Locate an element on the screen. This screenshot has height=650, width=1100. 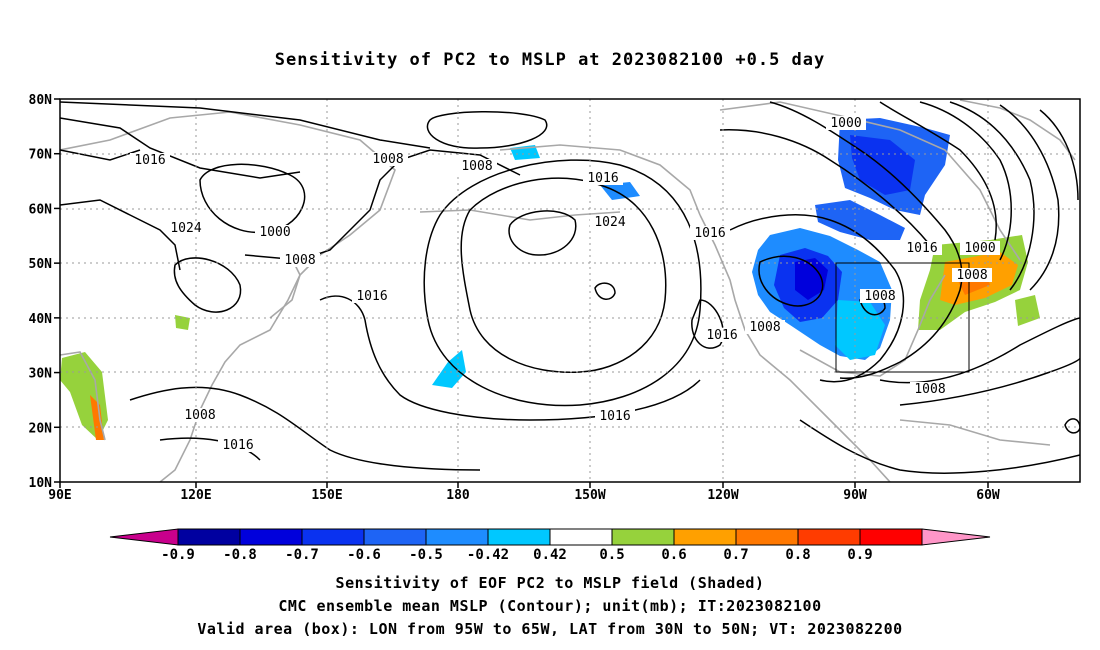
colorbar-label: -0.42 is located at coordinates (488, 555).